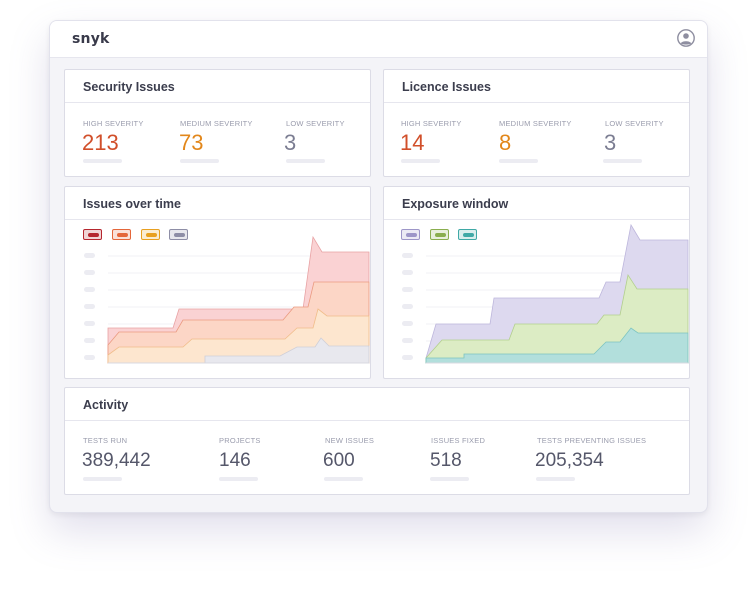 The width and height of the screenshot is (755, 590). What do you see at coordinates (132, 204) in the screenshot?
I see `card-title: Issues over time` at bounding box center [132, 204].